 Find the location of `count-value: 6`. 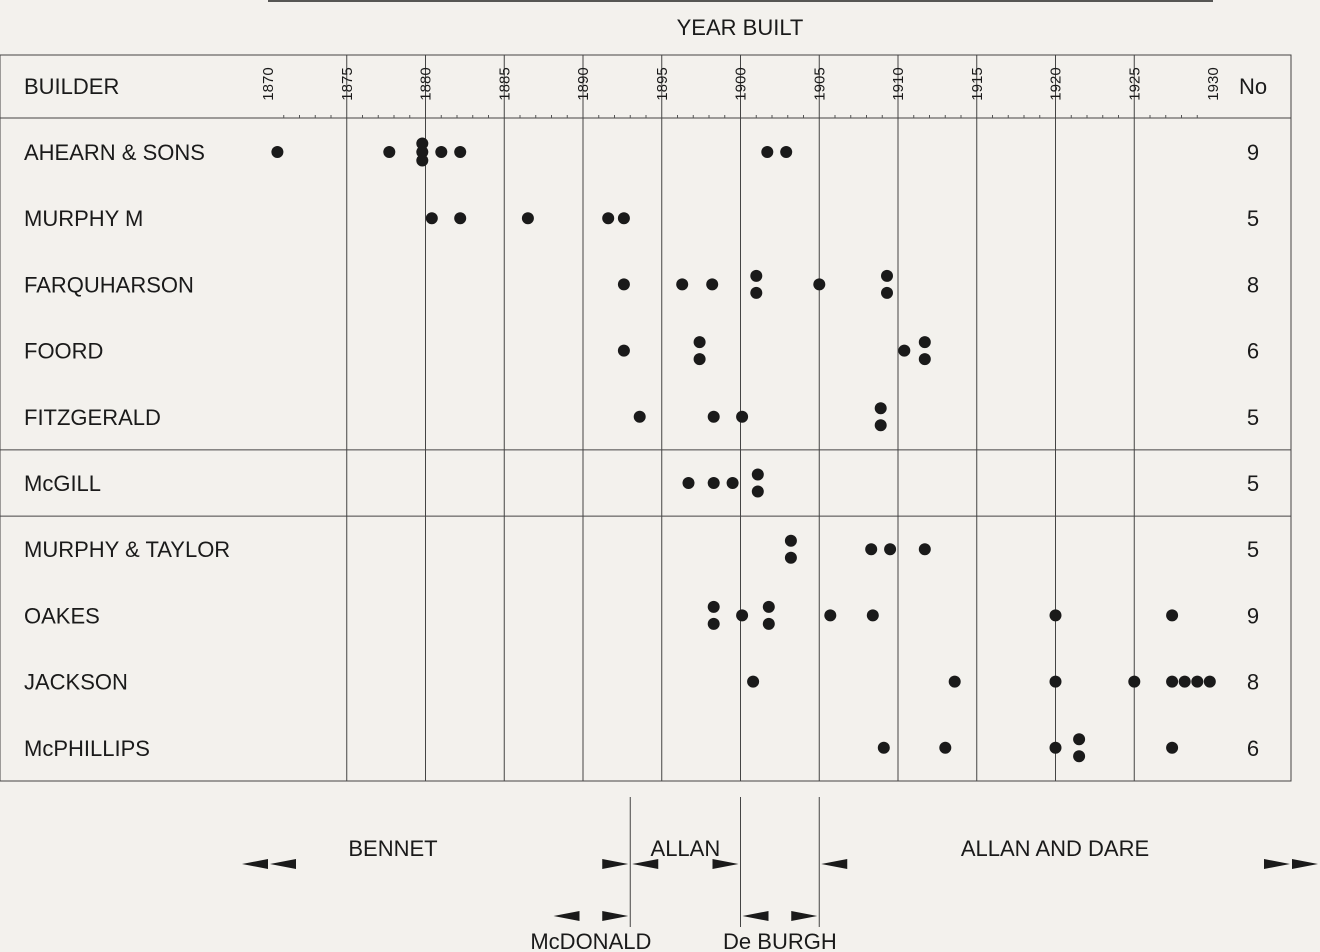

count-value: 6 is located at coordinates (1253, 351).